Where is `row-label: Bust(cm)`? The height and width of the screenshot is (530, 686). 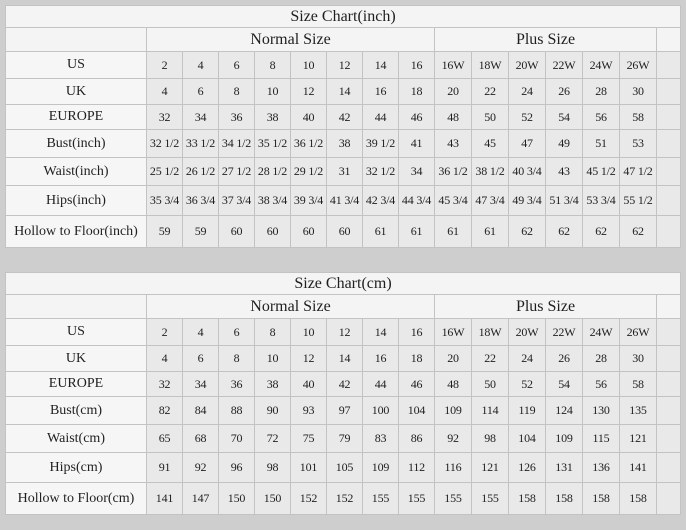 row-label: Bust(cm) is located at coordinates (76, 410).